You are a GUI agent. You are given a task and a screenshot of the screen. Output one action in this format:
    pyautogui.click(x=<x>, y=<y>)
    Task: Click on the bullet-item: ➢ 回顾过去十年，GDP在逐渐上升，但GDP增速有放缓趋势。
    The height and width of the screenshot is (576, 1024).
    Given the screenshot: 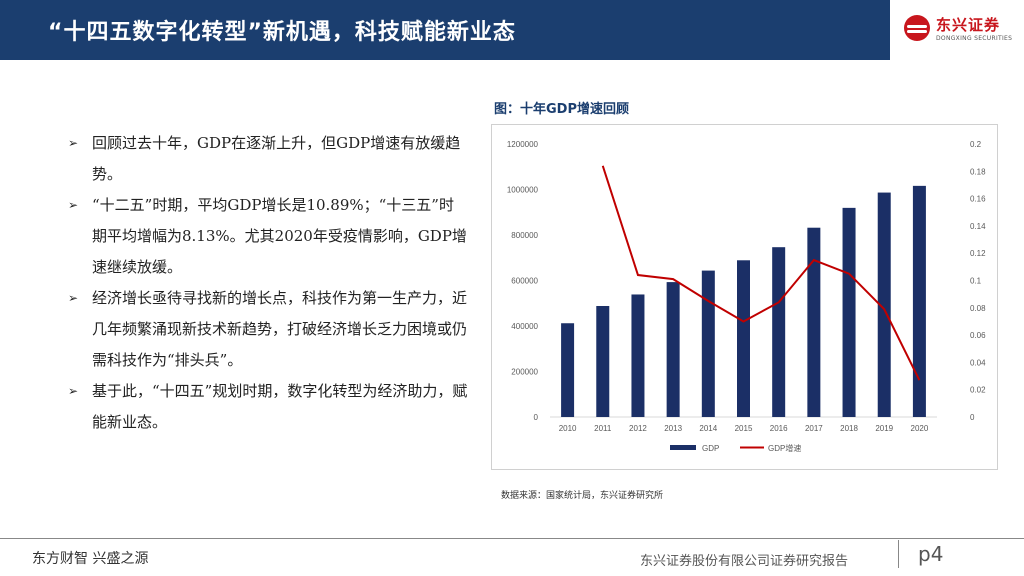 What is the action you would take?
    pyautogui.click(x=268, y=159)
    